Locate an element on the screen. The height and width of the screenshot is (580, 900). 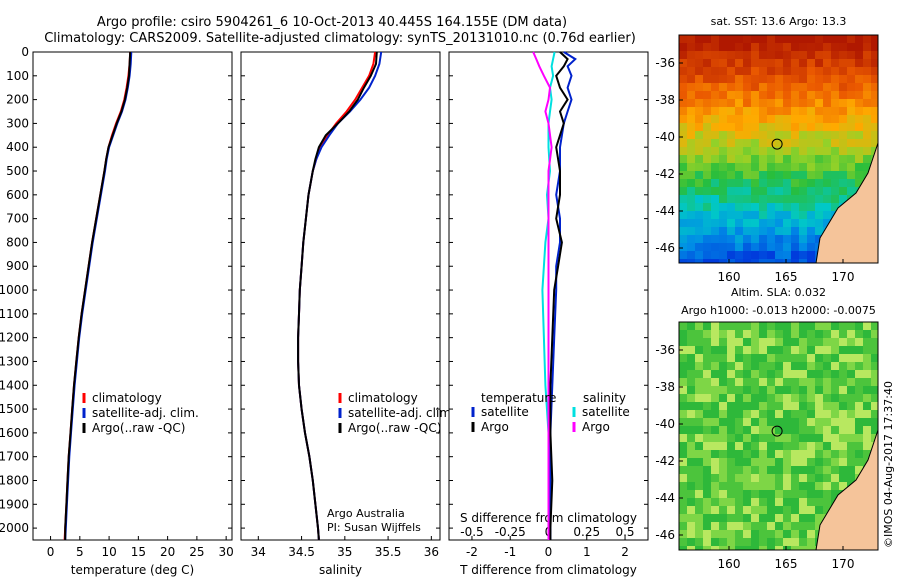
y-tick-label: 300 is located at coordinates (17, 123).